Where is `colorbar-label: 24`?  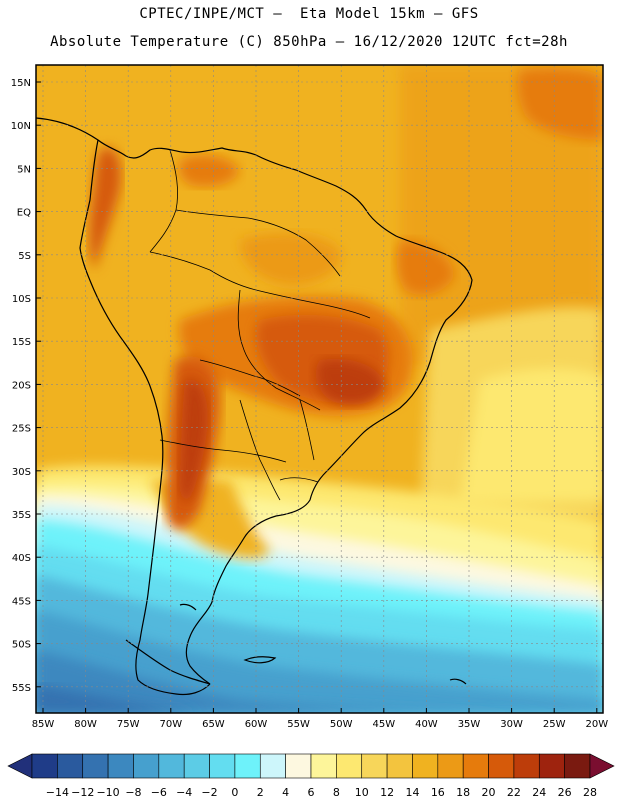
colorbar-label: 24 is located at coordinates (539, 792).